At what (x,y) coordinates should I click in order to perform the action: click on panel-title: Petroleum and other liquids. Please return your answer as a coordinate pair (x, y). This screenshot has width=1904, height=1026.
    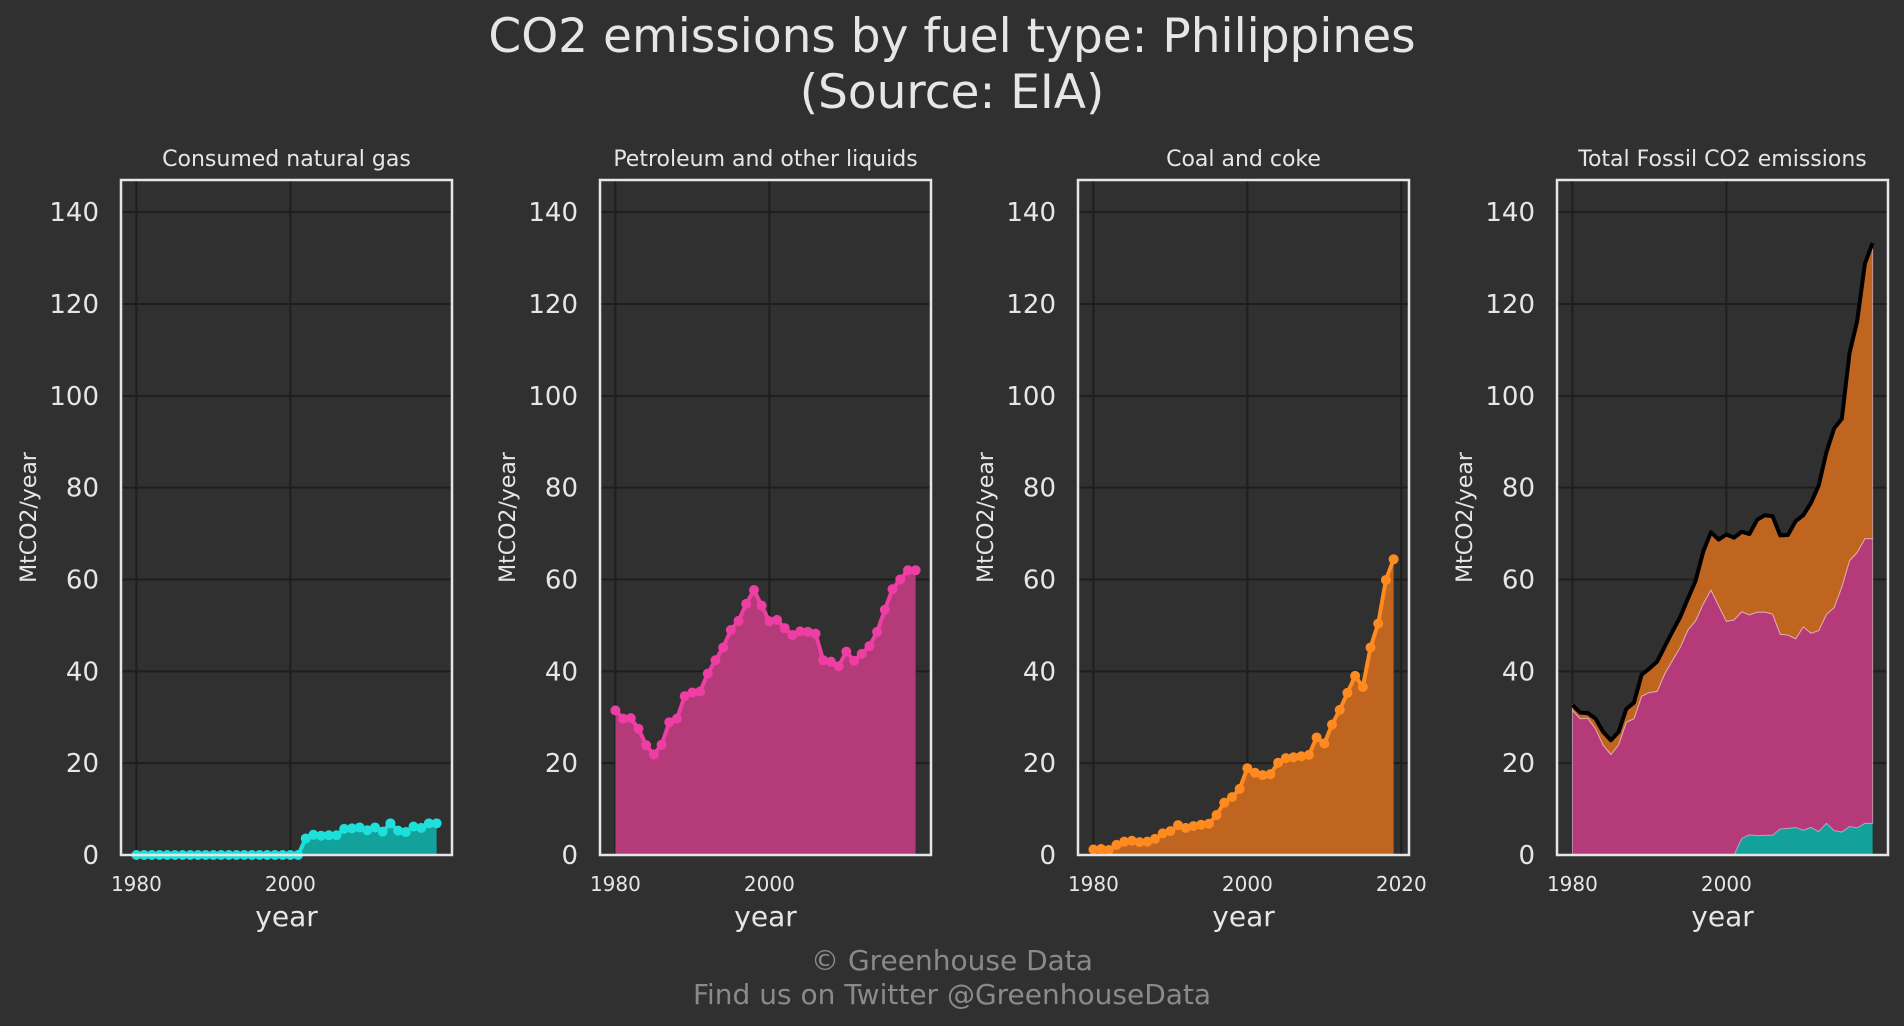
    Looking at the image, I should click on (765, 159).